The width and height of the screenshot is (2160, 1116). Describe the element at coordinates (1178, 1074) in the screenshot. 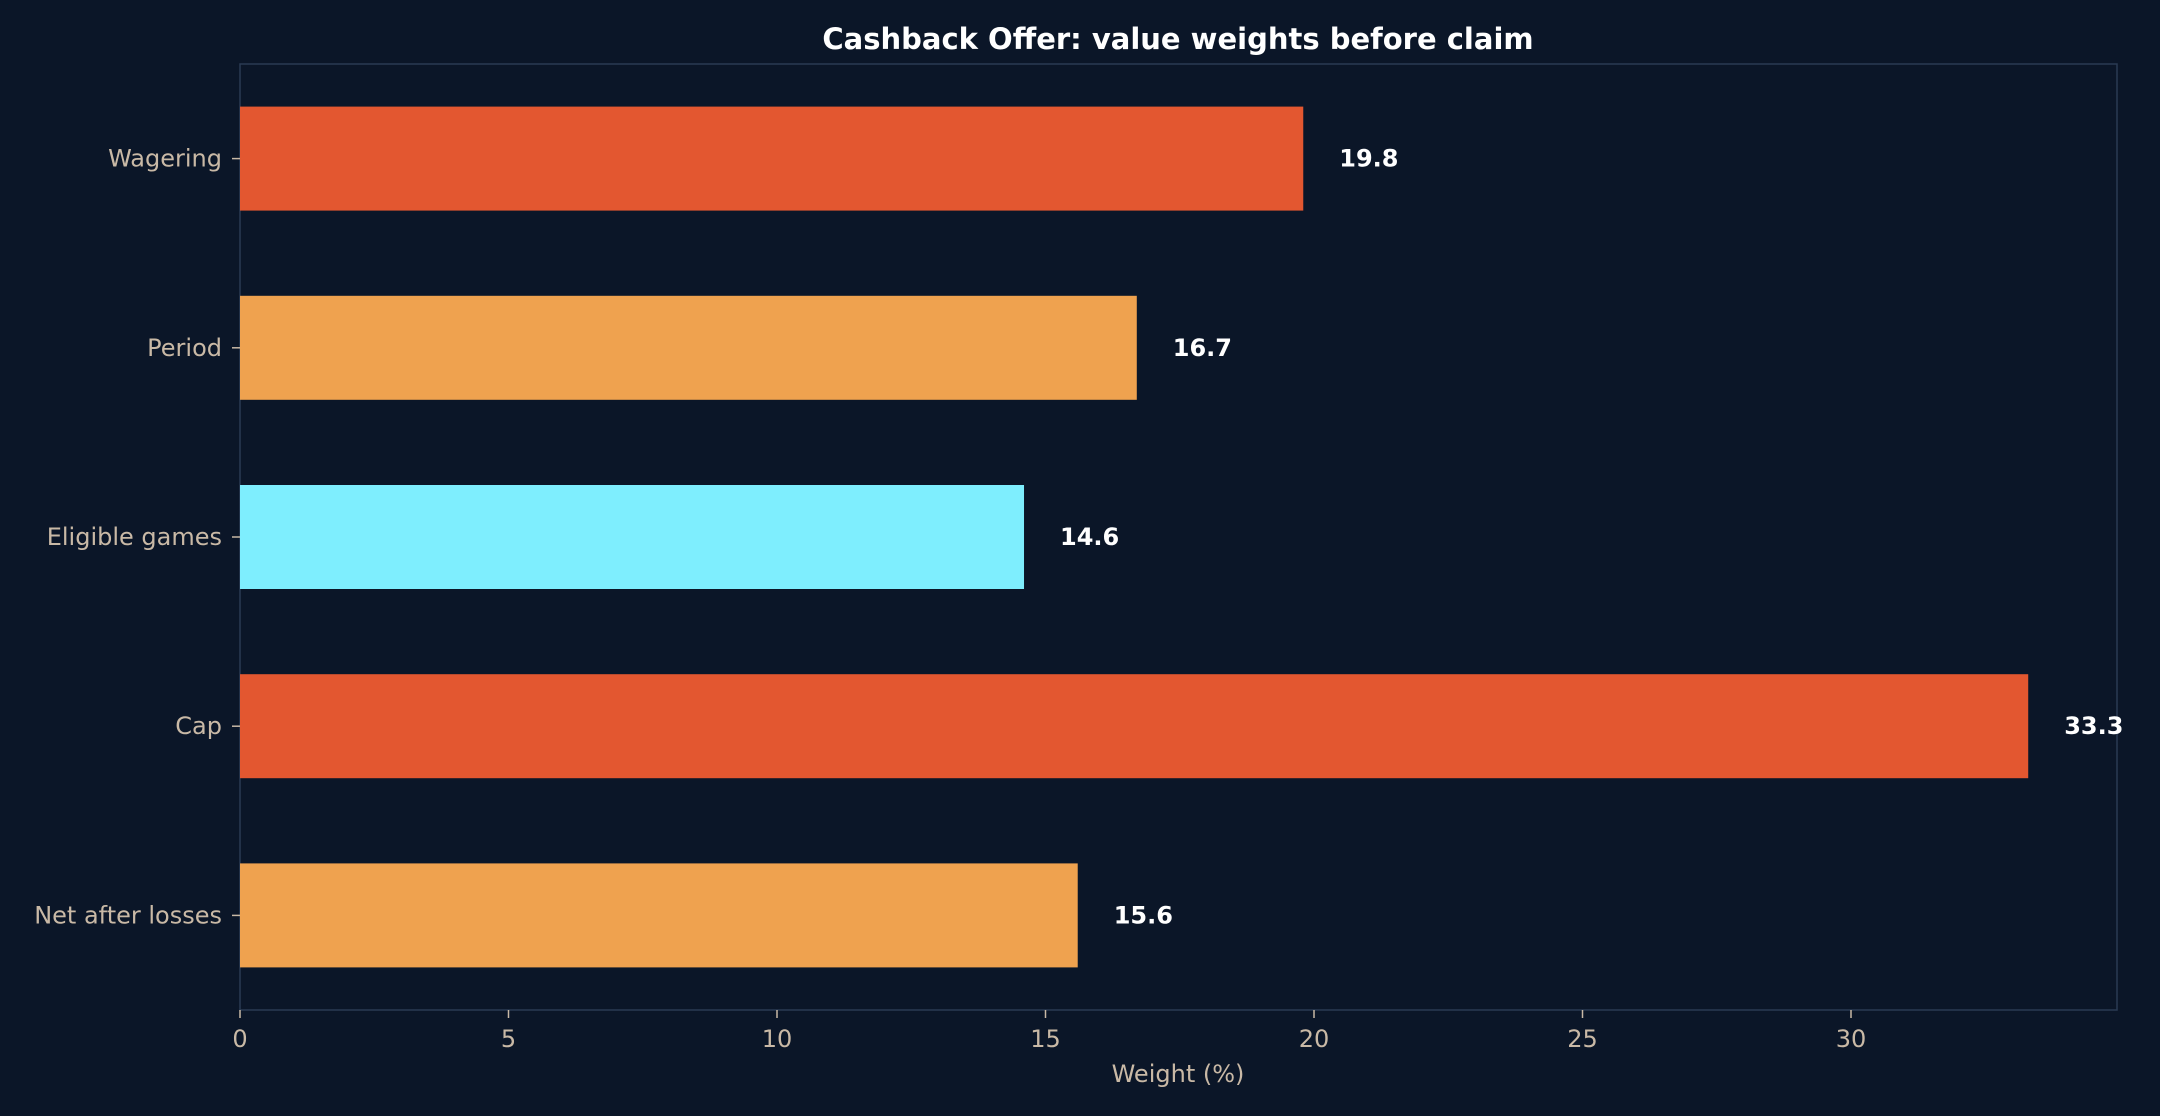

I see `x-axis-label: Weight (%)` at that location.